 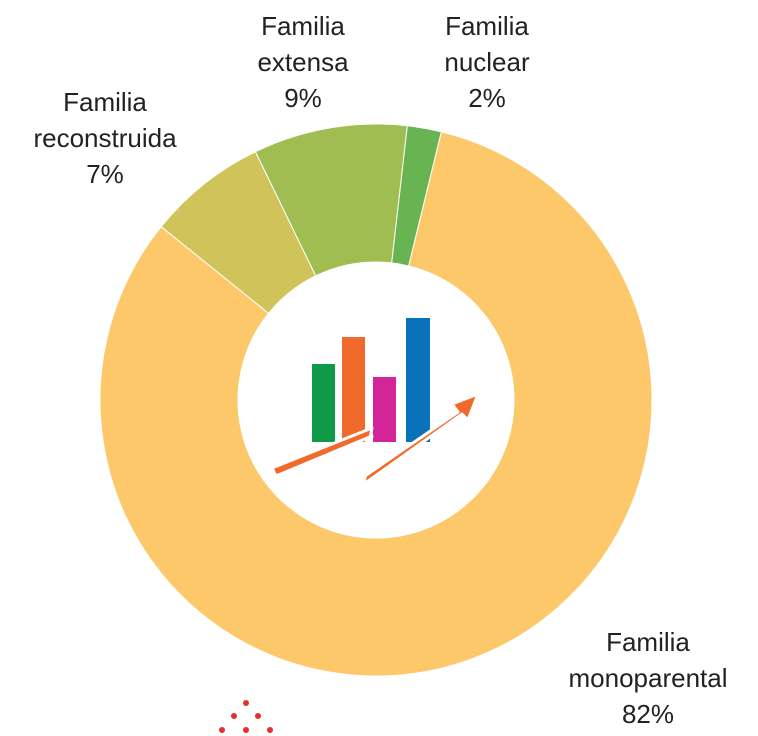 I want to click on segment-label: Familia monoparental 82%, so click(x=648, y=678).